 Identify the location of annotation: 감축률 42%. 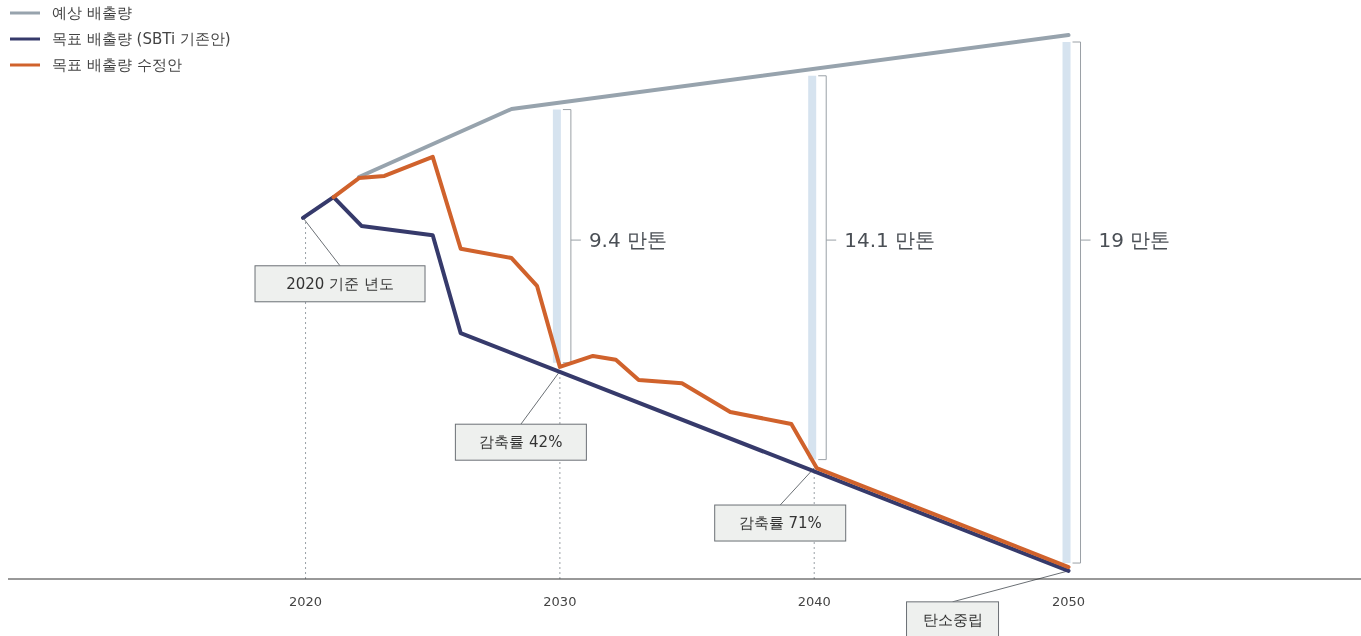
(521, 442).